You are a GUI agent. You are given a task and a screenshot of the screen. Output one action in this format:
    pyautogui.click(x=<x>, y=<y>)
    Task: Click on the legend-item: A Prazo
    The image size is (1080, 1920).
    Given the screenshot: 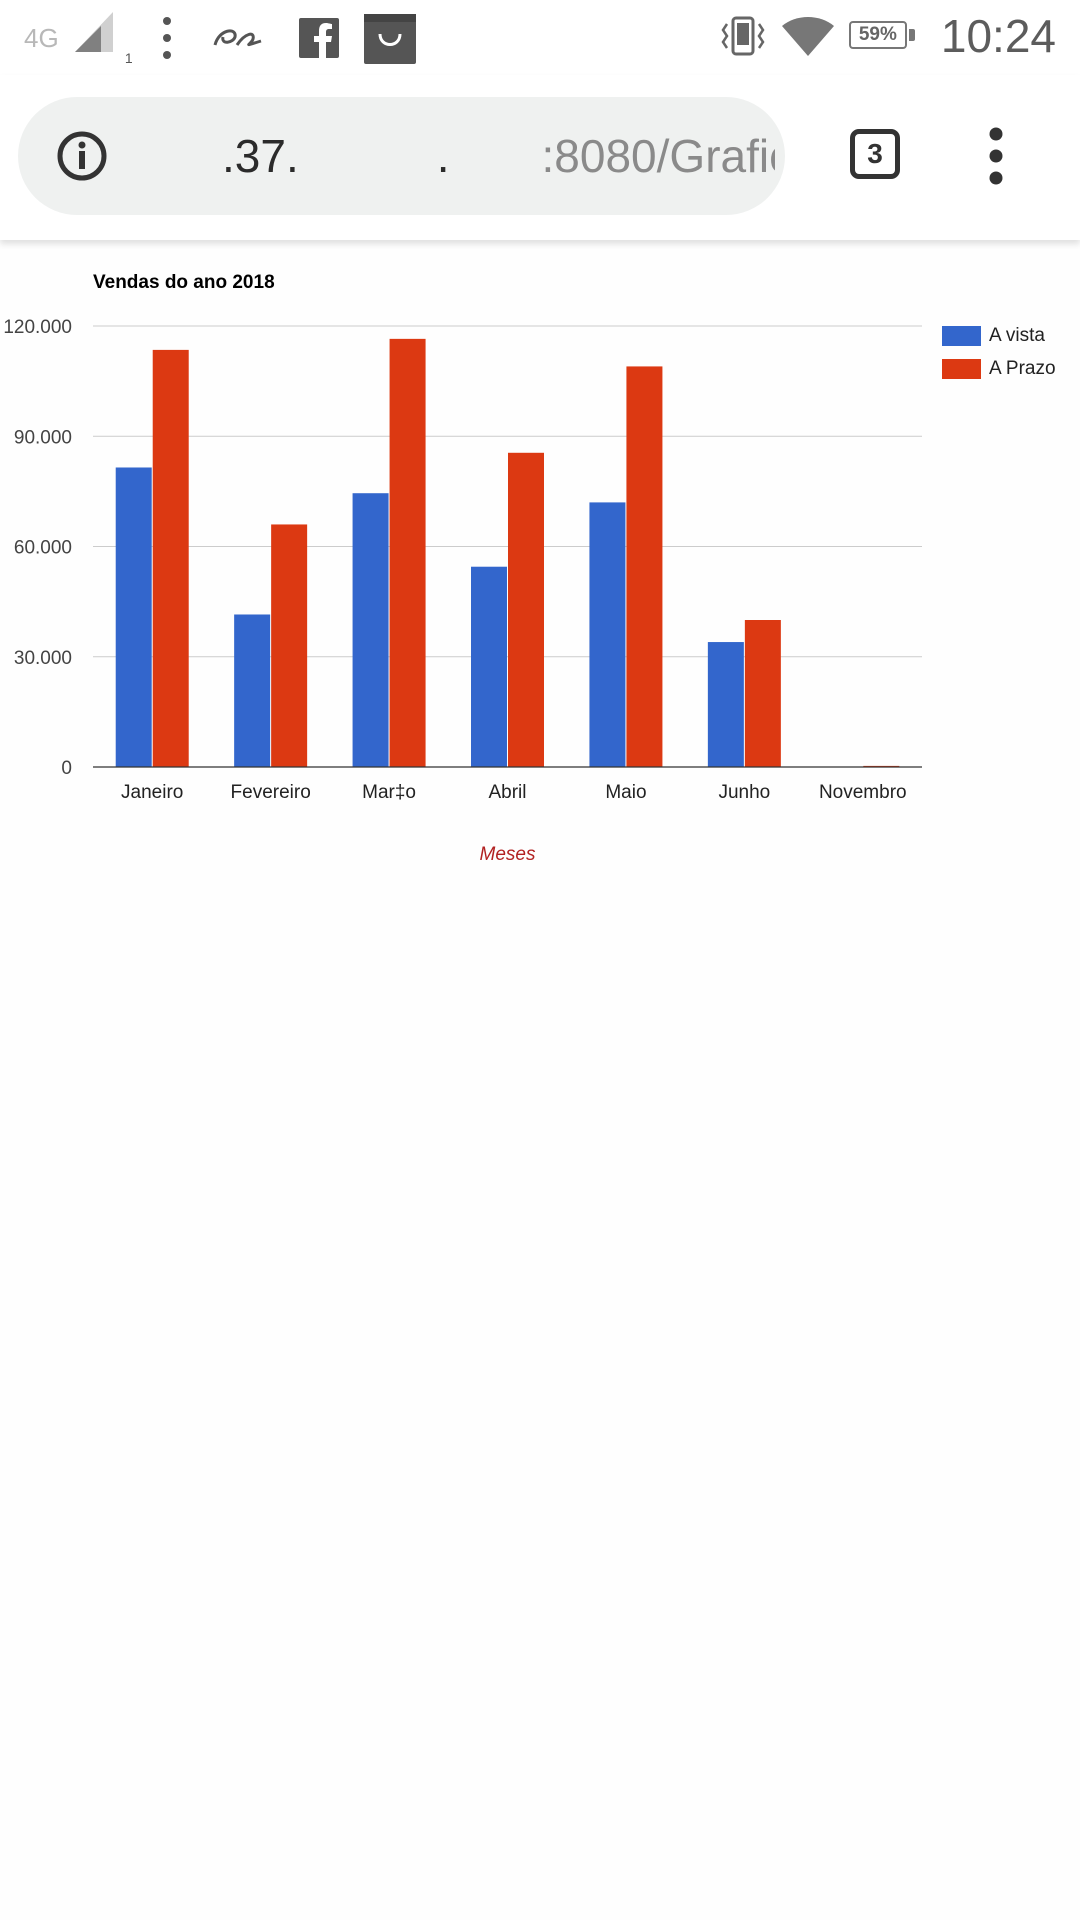 What is the action you would take?
    pyautogui.click(x=999, y=369)
    